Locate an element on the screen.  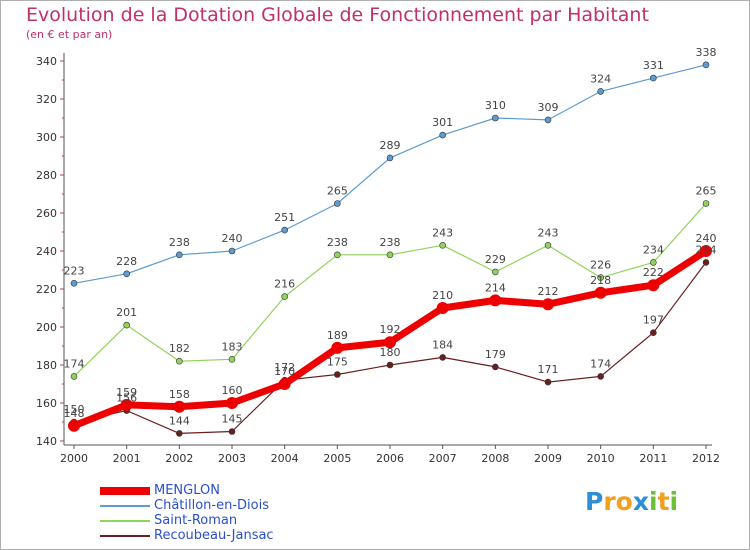
legend-swatch is located at coordinates (125, 506).